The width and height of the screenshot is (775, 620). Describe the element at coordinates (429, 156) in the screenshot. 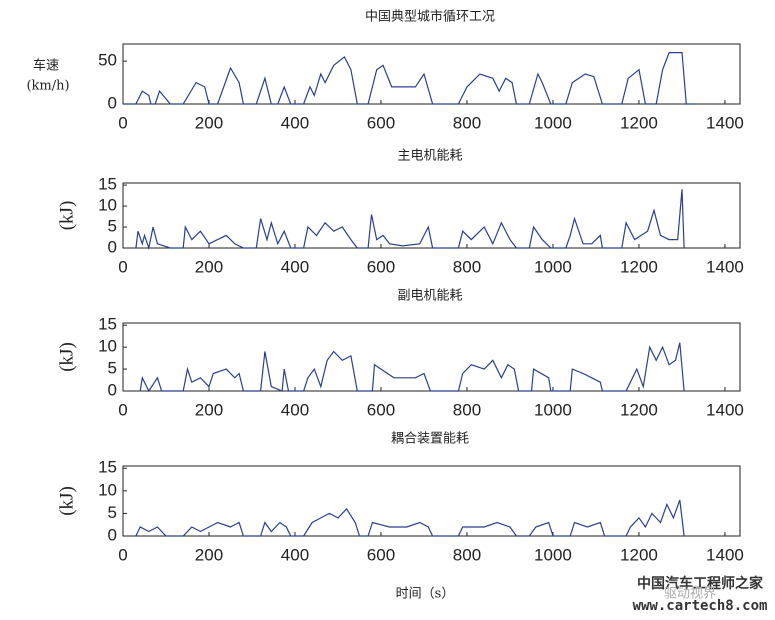

I see `chart-title: 主电机能耗` at that location.